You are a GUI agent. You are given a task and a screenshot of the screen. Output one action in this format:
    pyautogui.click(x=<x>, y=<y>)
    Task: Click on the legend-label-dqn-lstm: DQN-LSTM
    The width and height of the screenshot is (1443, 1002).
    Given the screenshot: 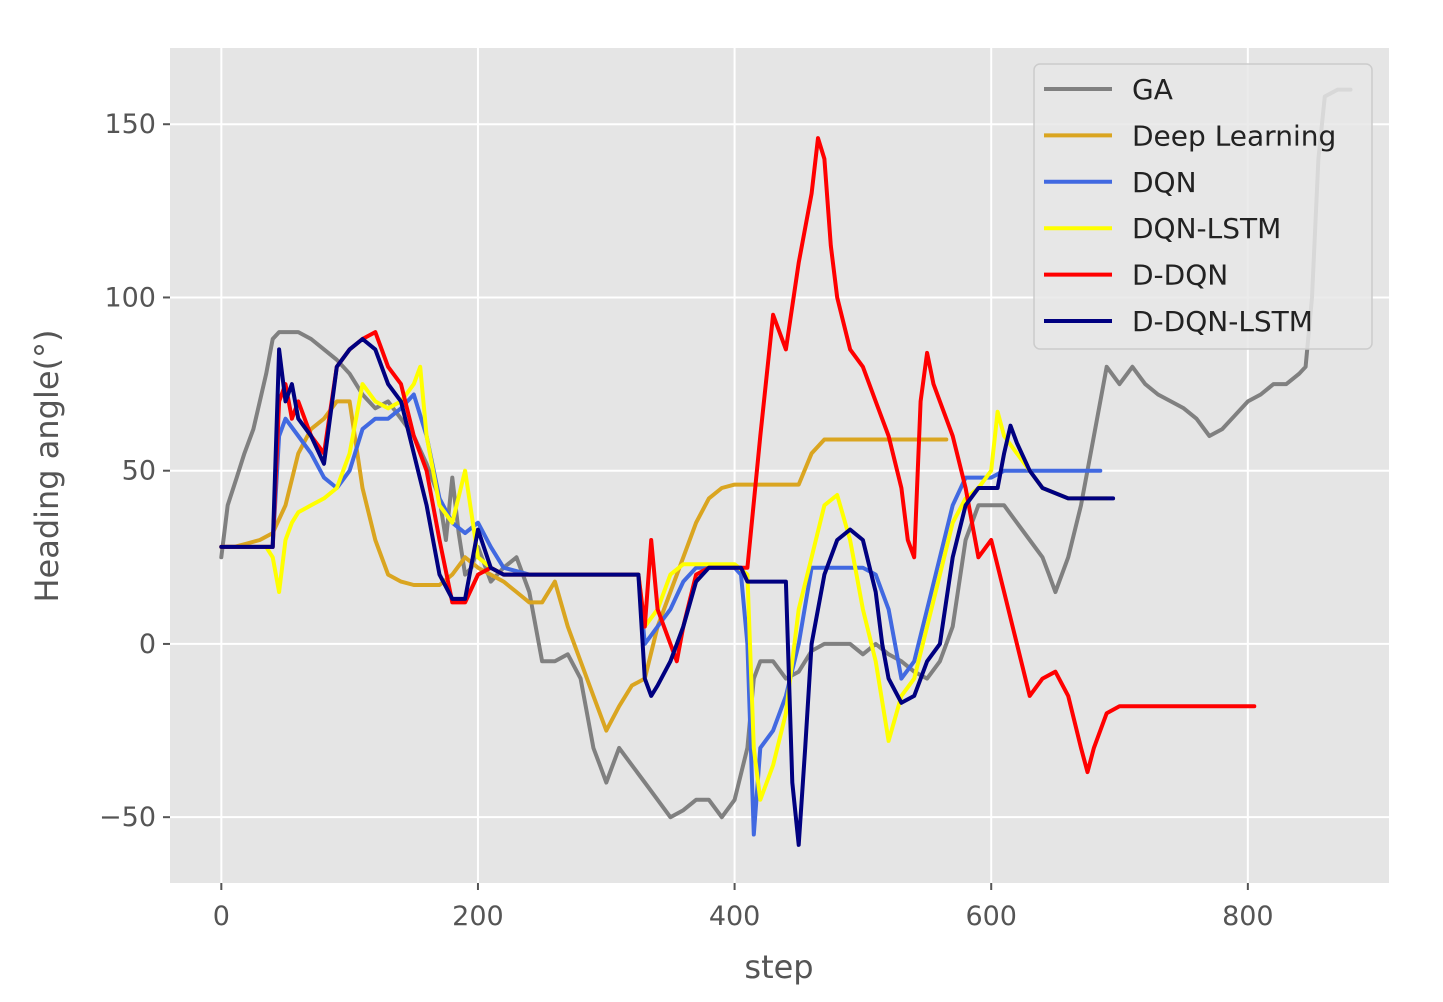 What is the action you would take?
    pyautogui.click(x=1206, y=228)
    